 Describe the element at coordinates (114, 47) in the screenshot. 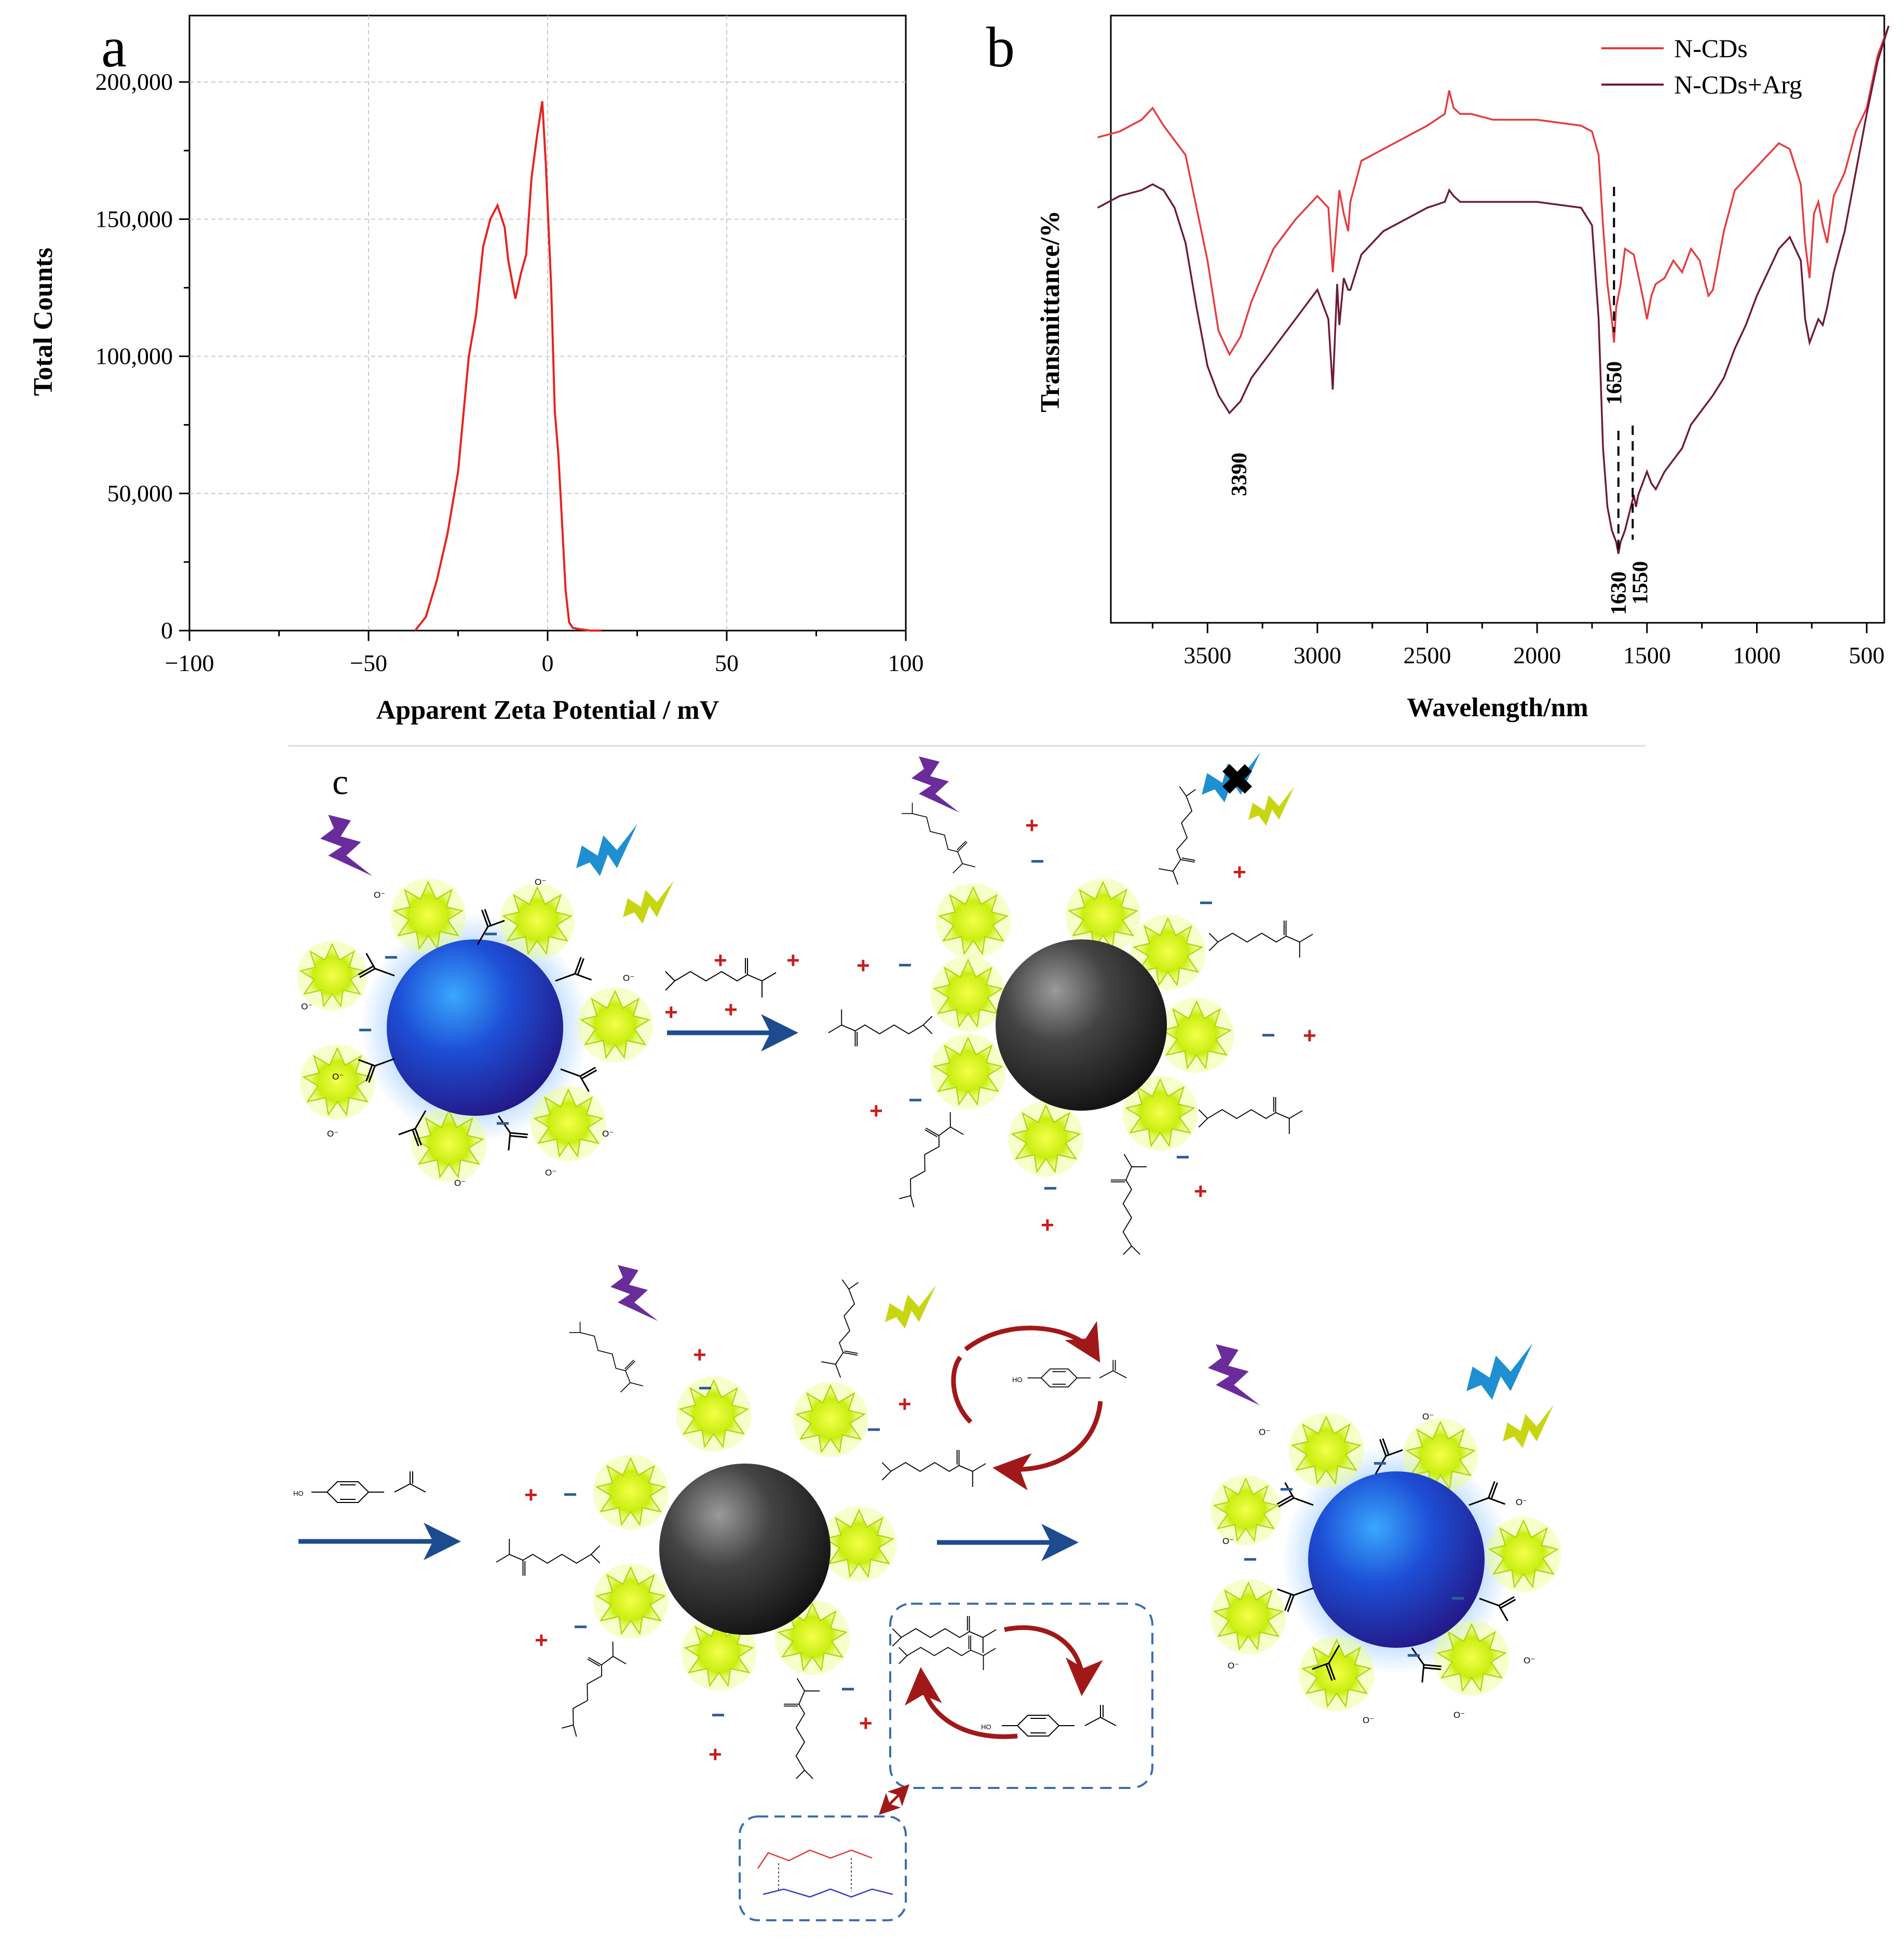

I see `panel-letter-a: a` at that location.